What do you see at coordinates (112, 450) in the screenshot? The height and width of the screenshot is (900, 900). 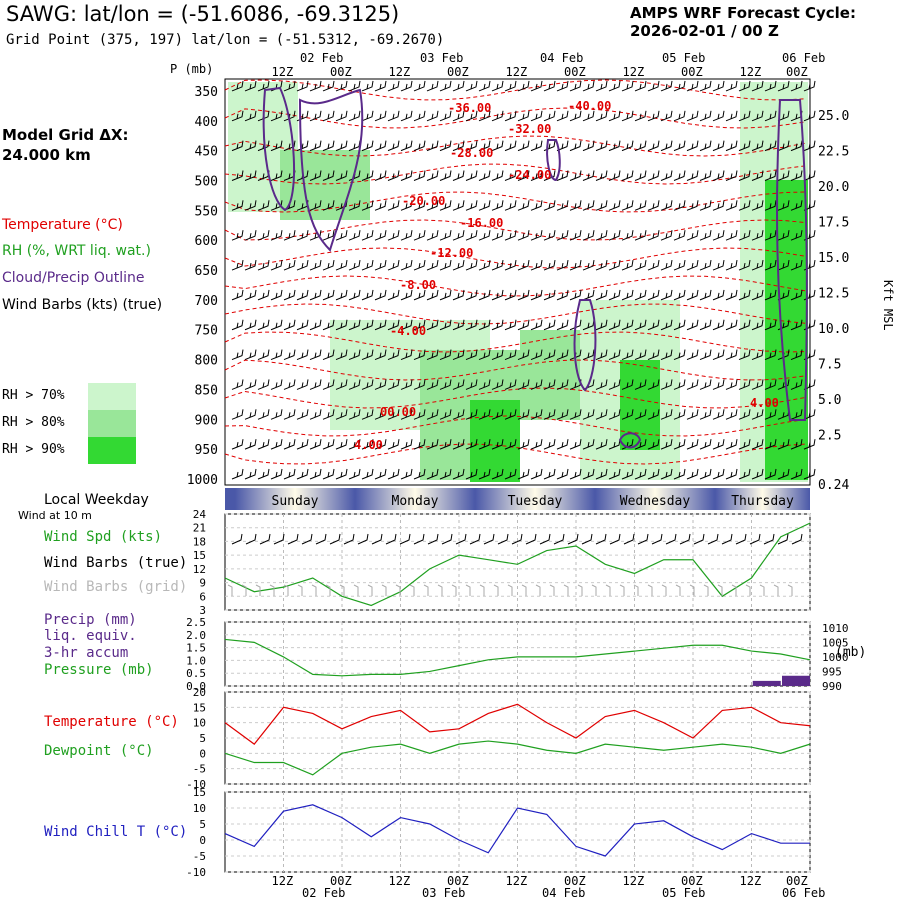 I see `rh90-swatch` at bounding box center [112, 450].